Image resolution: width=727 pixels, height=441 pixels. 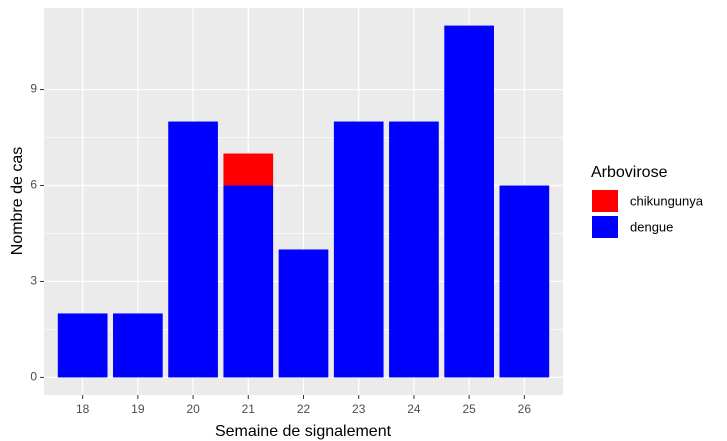 I want to click on x-tick-label: 26, so click(x=525, y=409).